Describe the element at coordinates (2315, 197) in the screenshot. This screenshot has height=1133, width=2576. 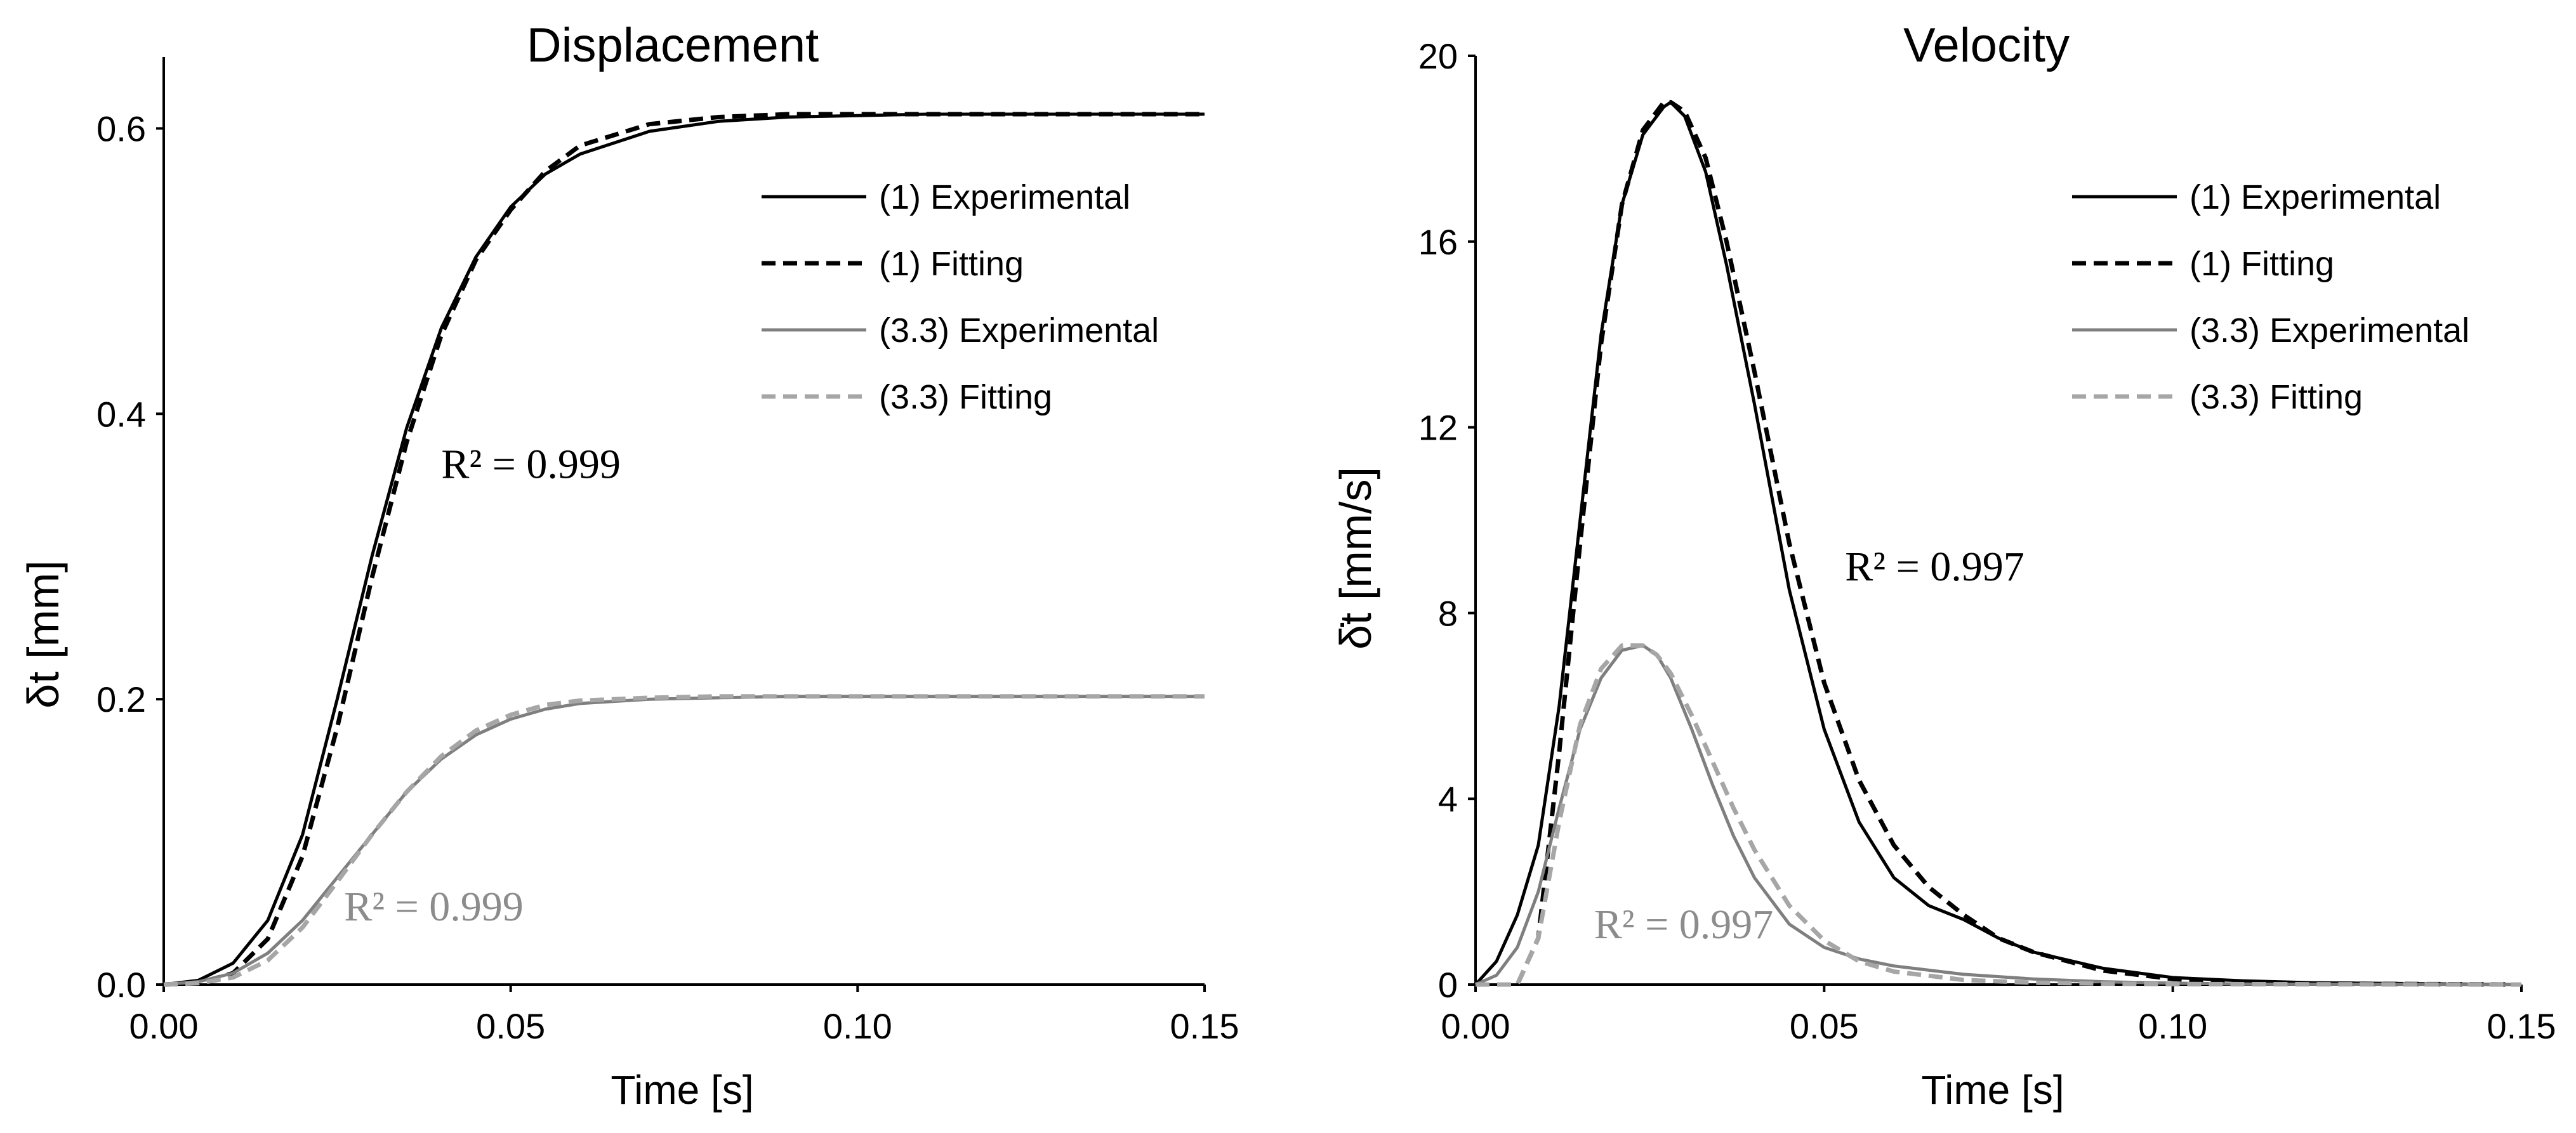
I see `velocity-legend-label: (1) Experimental` at that location.